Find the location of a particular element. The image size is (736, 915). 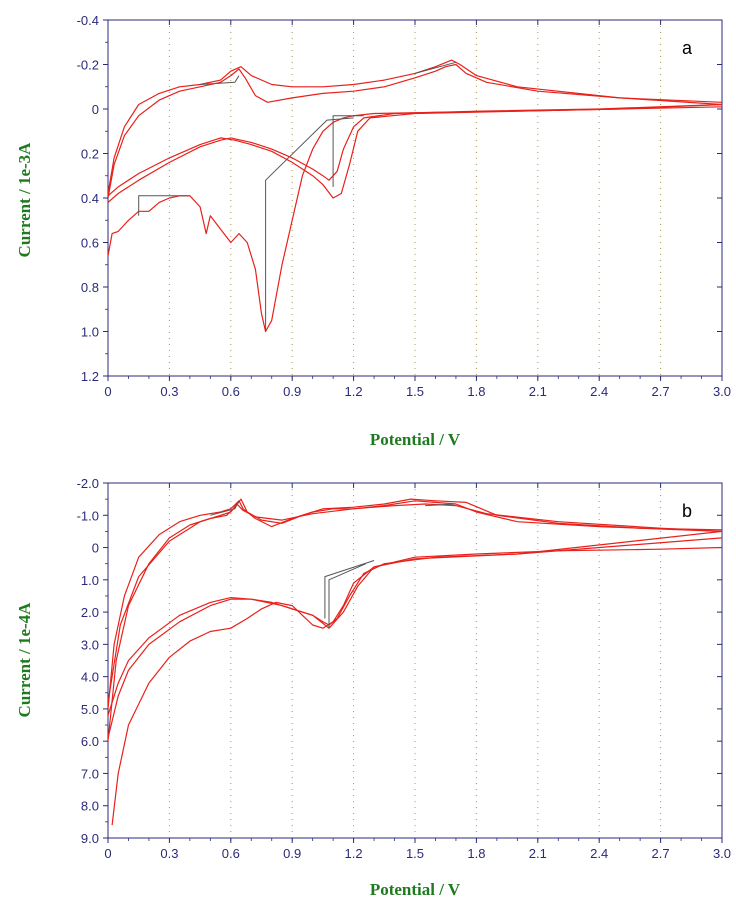

y-tick-label: 6.0 is located at coordinates (90, 741).